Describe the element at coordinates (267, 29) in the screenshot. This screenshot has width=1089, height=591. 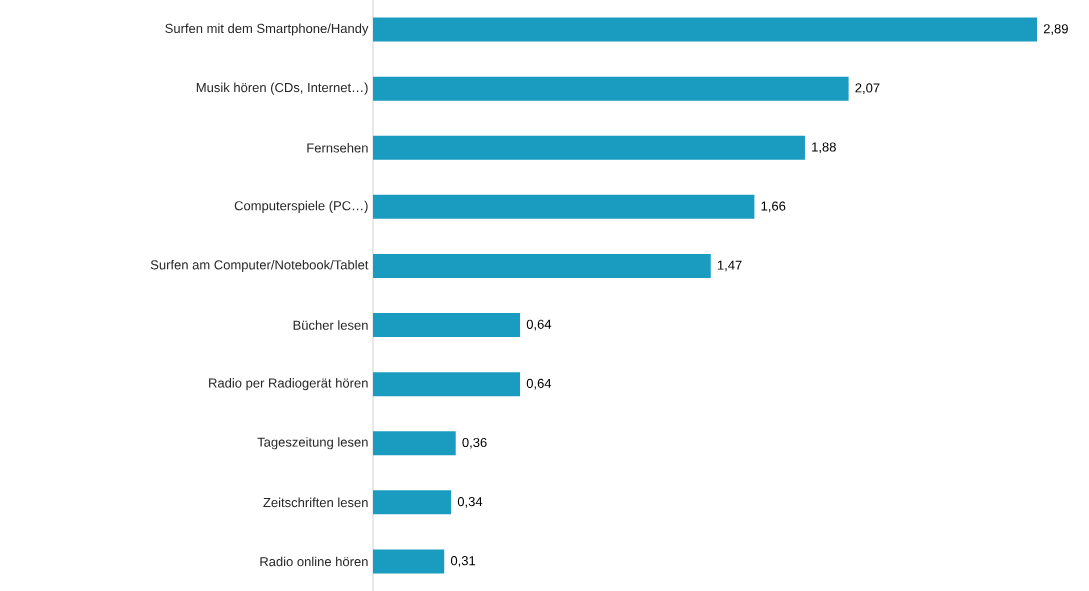
I see `y-tick-label: Surfen mit dem Smartphone/Handy` at that location.